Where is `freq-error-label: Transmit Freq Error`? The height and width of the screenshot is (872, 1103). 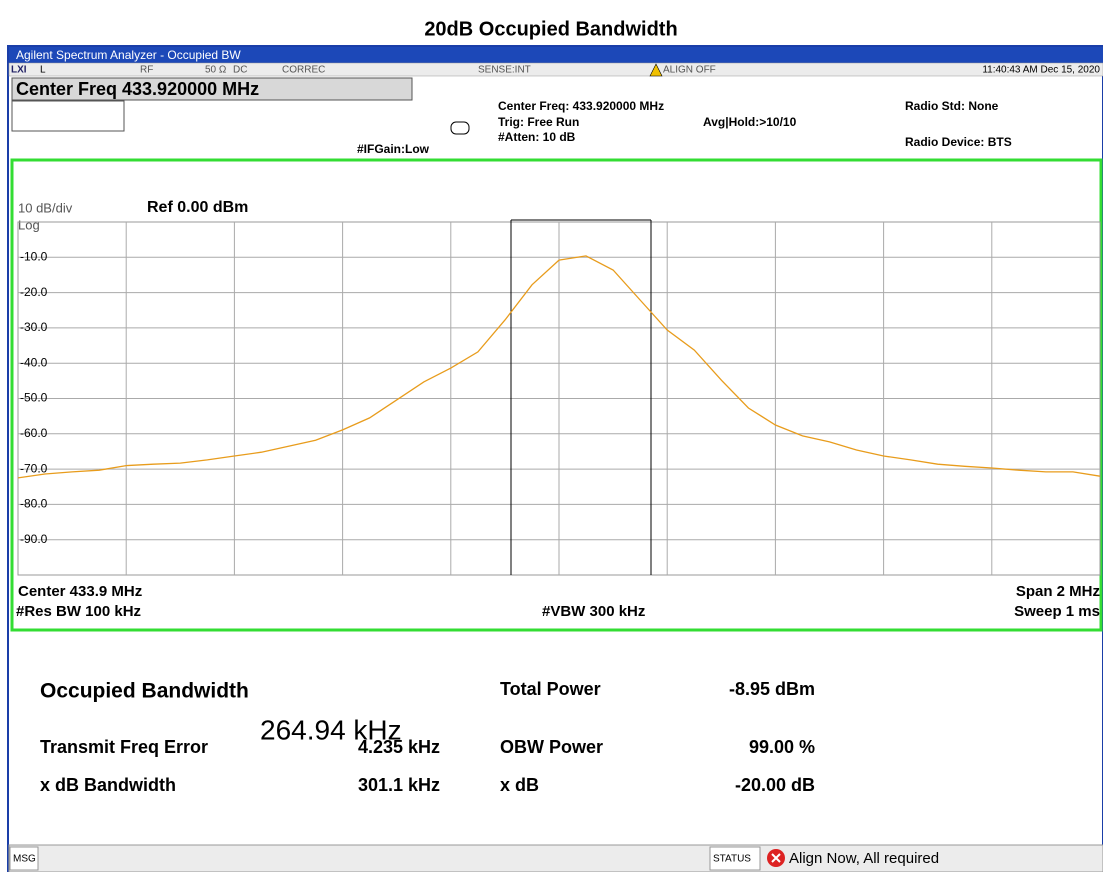 freq-error-label: Transmit Freq Error is located at coordinates (124, 747).